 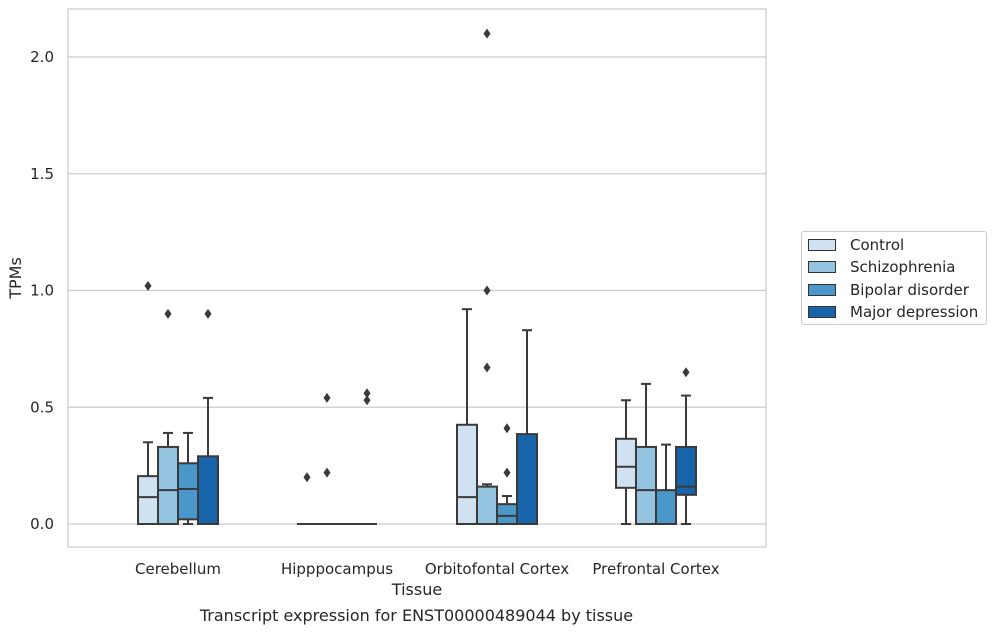 I want to click on box-control-prefrontal-cortex, so click(x=626, y=462).